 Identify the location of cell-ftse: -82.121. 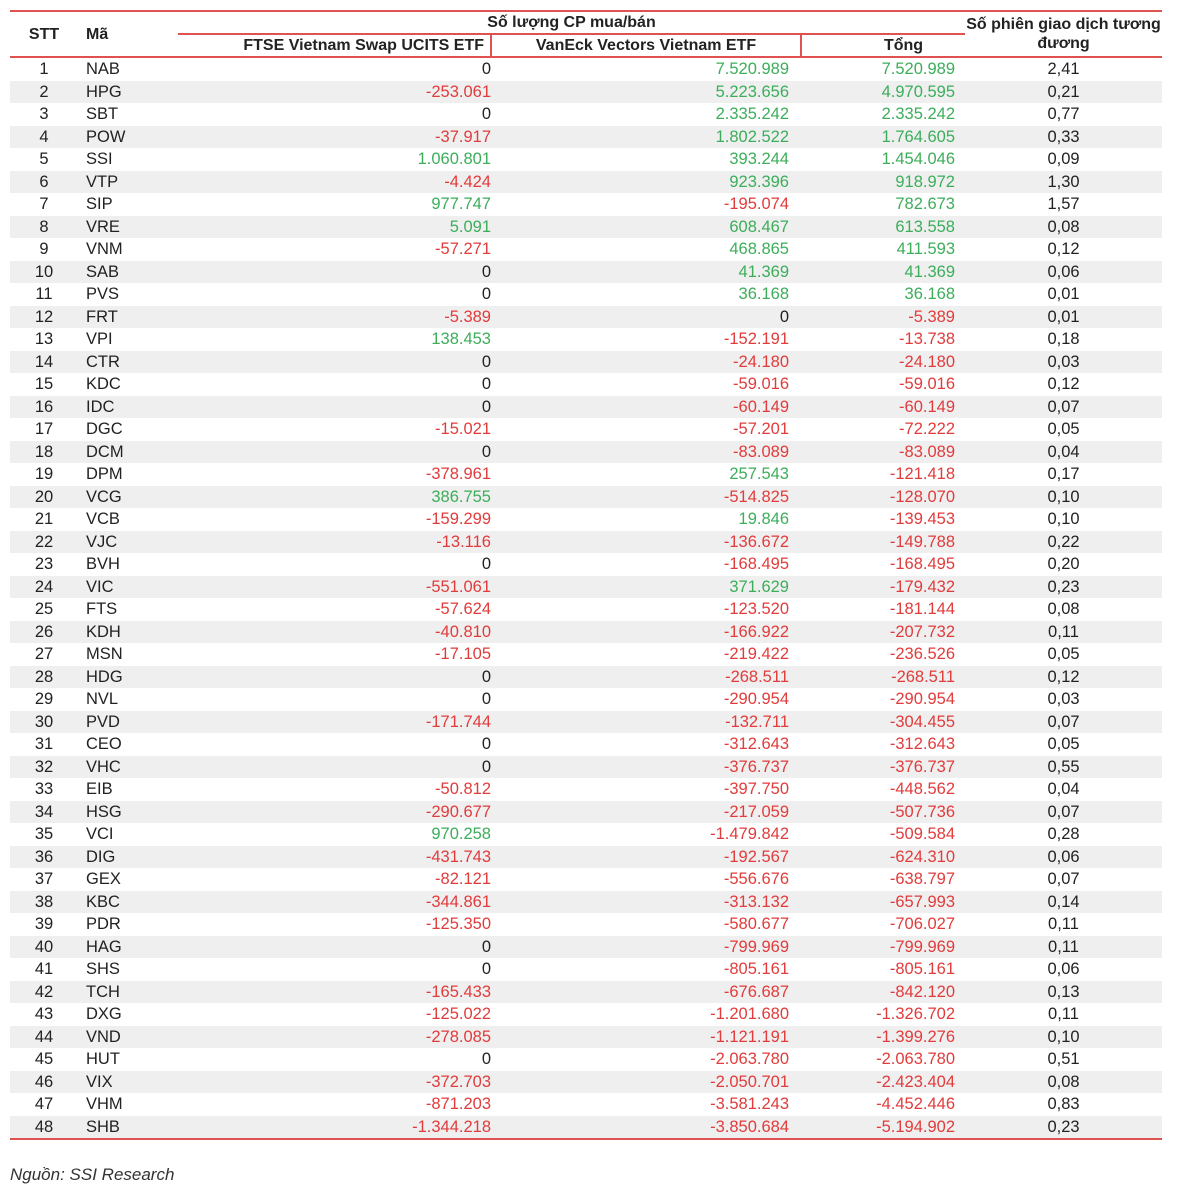
(463, 879).